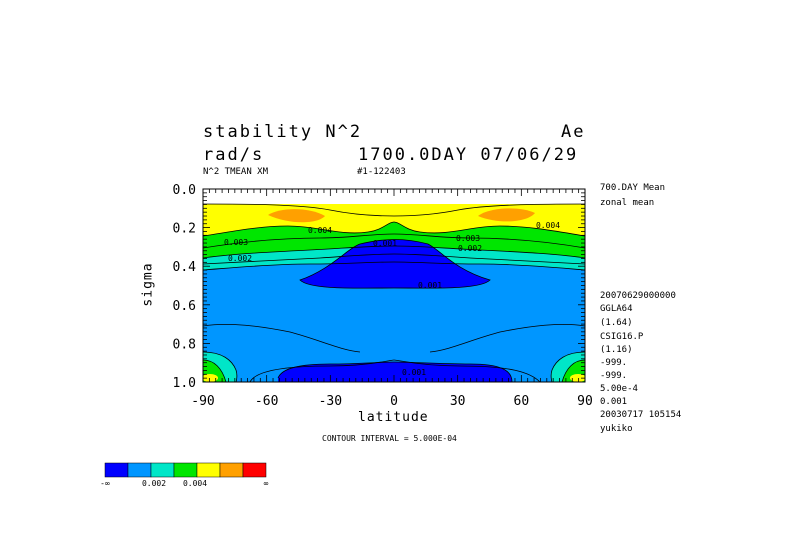 The height and width of the screenshot is (558, 789). I want to click on side-info-4: (1.64), so click(616, 323).